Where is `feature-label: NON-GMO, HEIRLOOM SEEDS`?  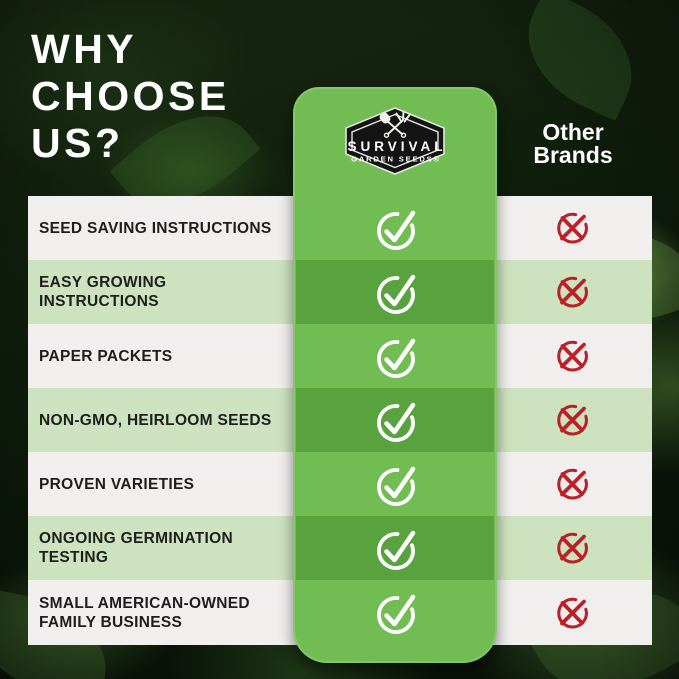 feature-label: NON-GMO, HEIRLOOM SEEDS is located at coordinates (155, 420).